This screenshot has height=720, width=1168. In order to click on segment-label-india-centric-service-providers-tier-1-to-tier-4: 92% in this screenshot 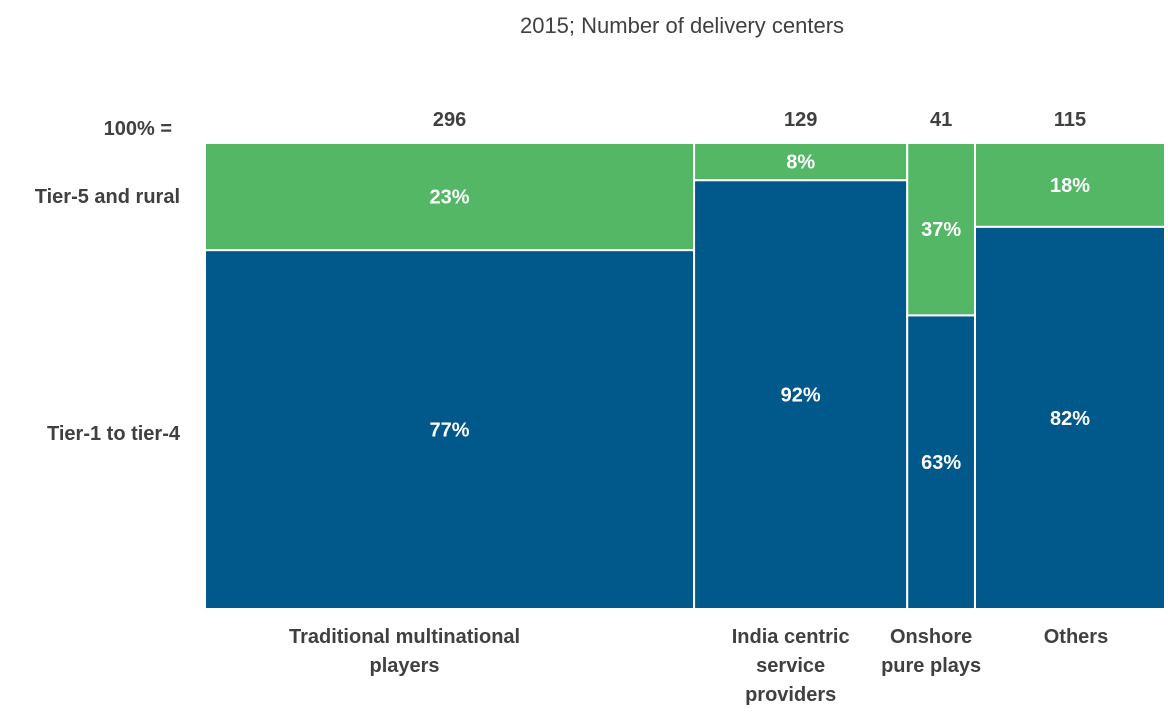, I will do `click(801, 396)`.